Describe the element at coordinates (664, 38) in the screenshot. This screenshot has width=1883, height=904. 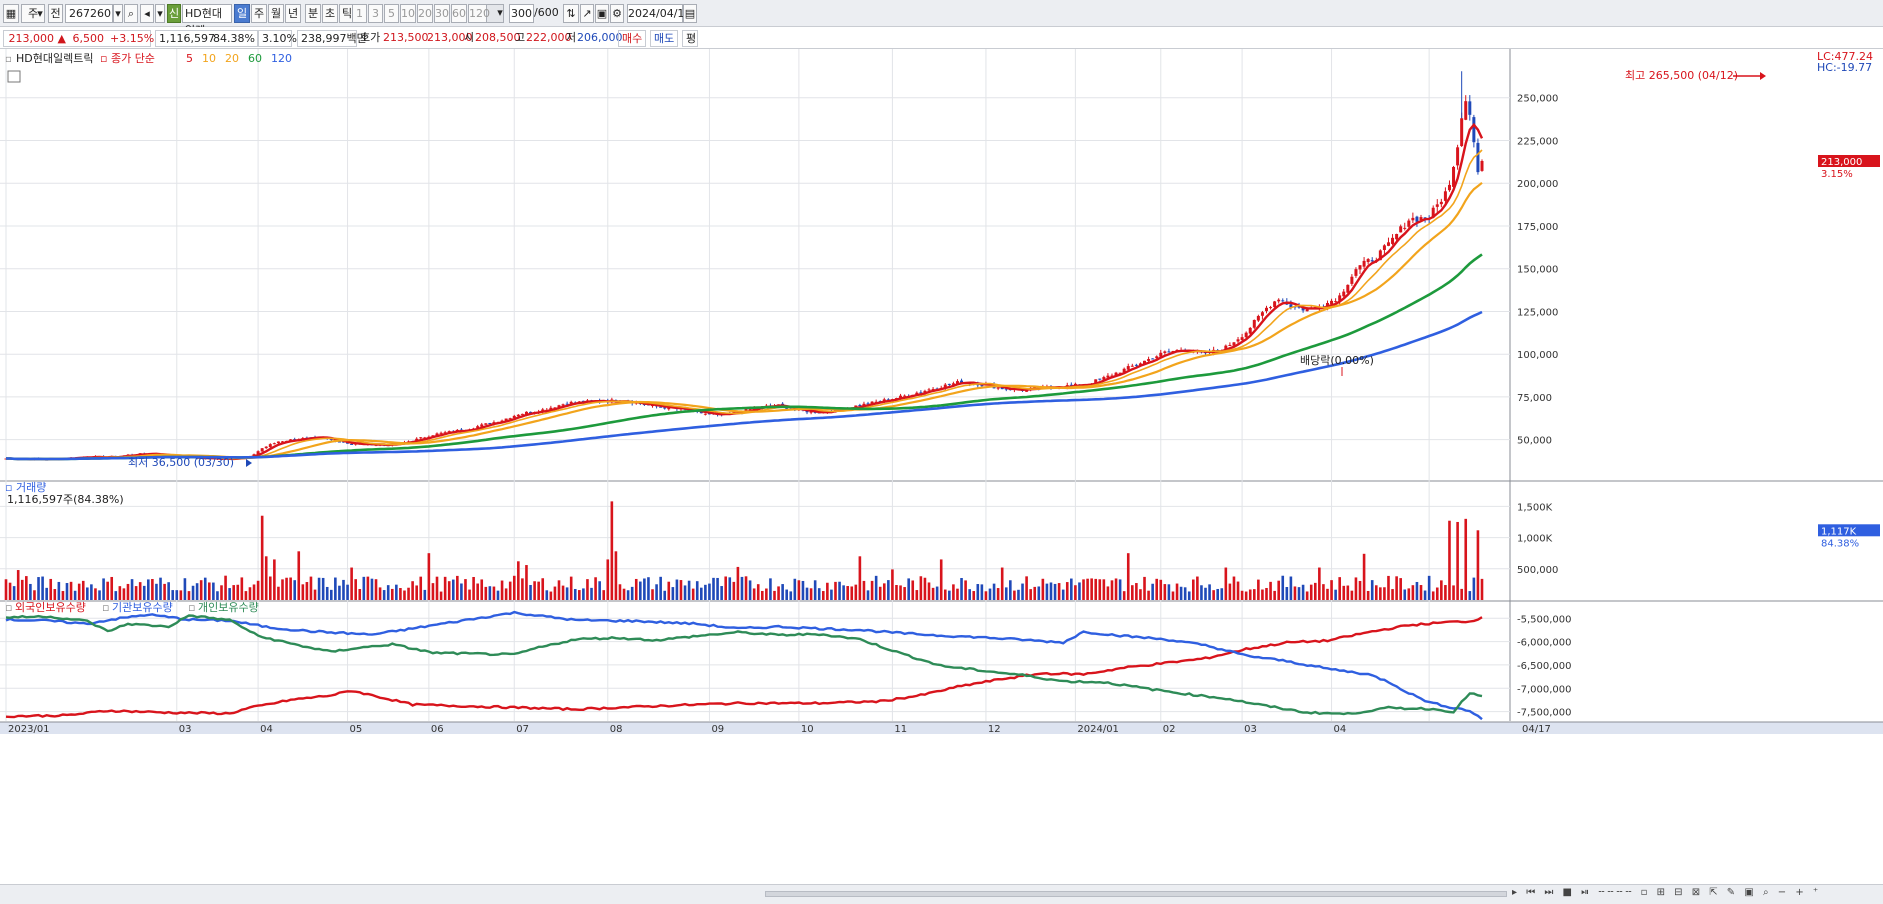
I see `sell-button: 매도` at that location.